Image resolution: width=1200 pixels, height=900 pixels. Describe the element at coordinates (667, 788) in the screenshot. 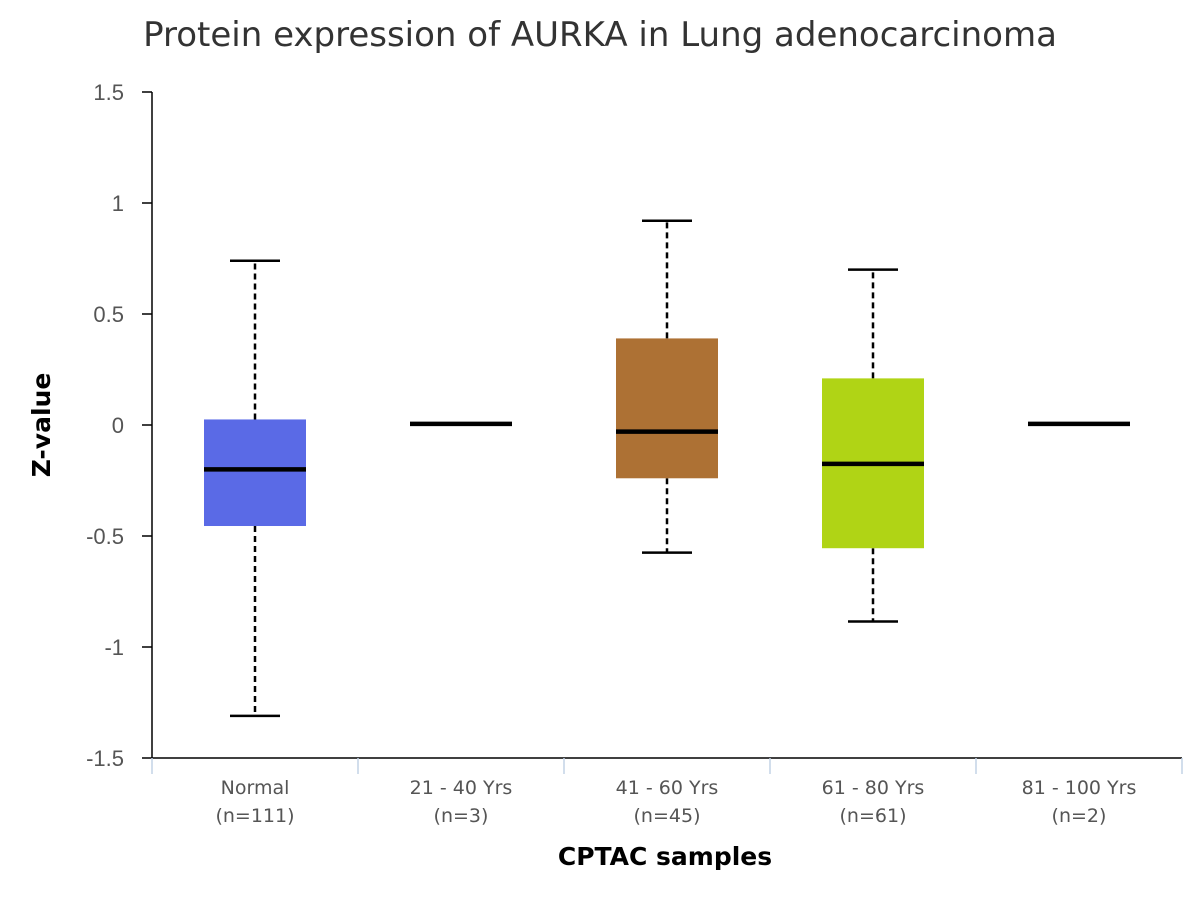

I see `x-category-label: 41 - 60 Yrs` at that location.